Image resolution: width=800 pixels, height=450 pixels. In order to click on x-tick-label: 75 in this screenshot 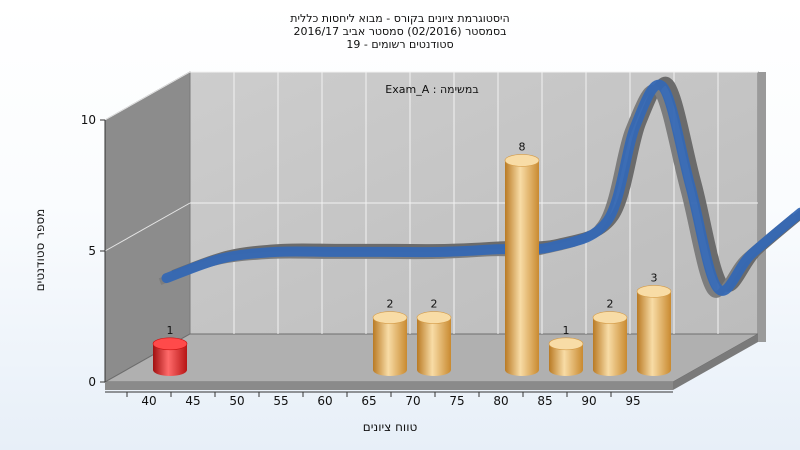, I will do `click(456, 401)`.